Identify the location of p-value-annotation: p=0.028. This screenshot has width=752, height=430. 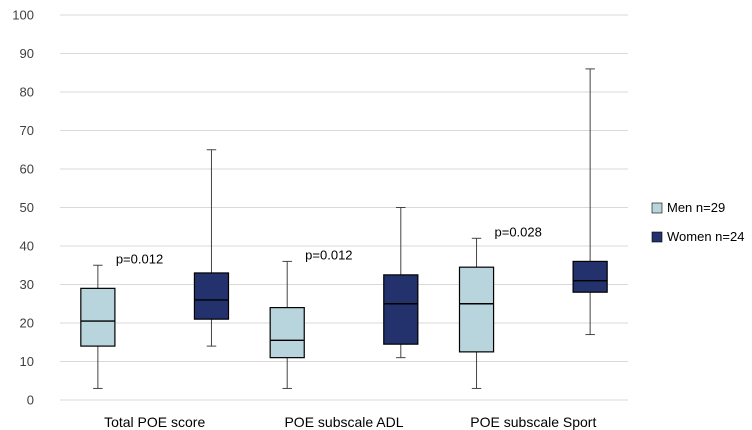
(518, 231).